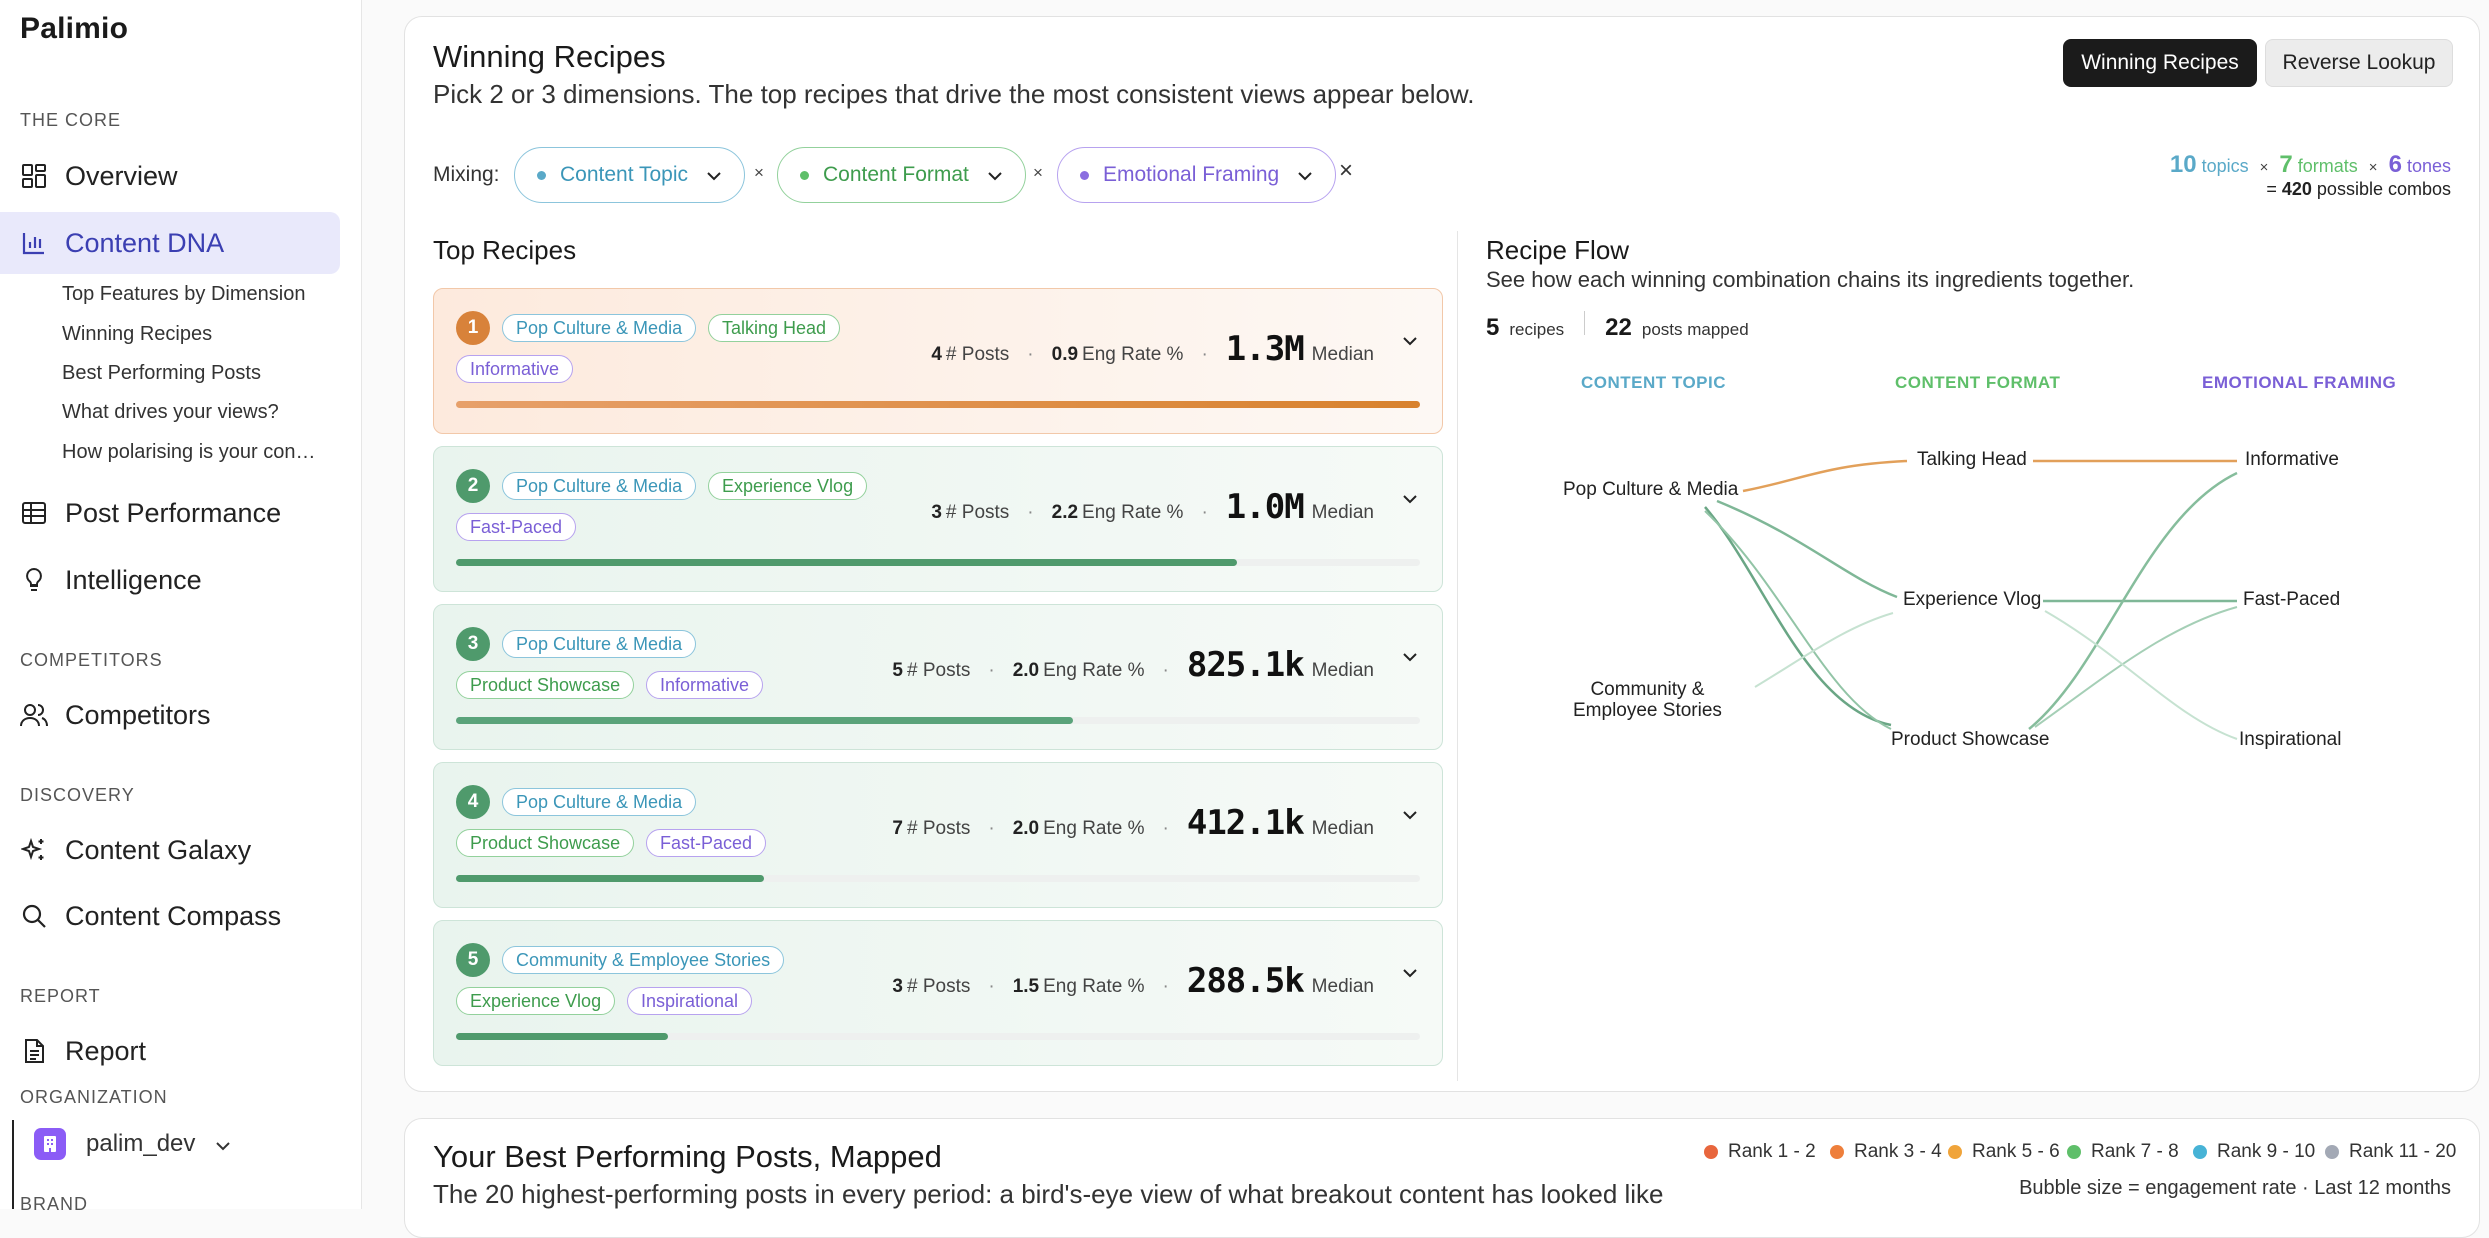 Image resolution: width=2489 pixels, height=1238 pixels. What do you see at coordinates (505, 250) in the screenshot?
I see `top-recipes-title: Top Recipes` at bounding box center [505, 250].